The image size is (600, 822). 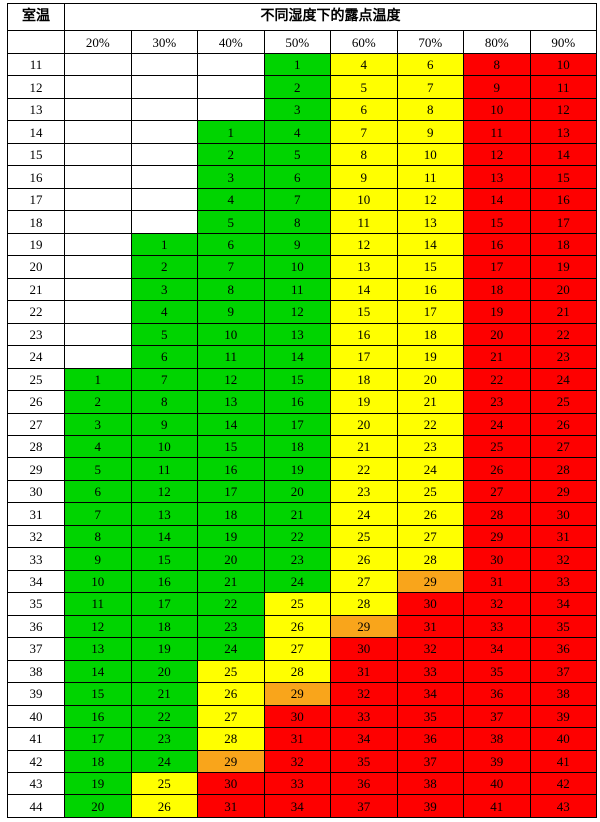 What do you see at coordinates (302, 491) in the screenshot?
I see `table-row-temp-30: 30 6 12 17 20 23 25 27 29` at bounding box center [302, 491].